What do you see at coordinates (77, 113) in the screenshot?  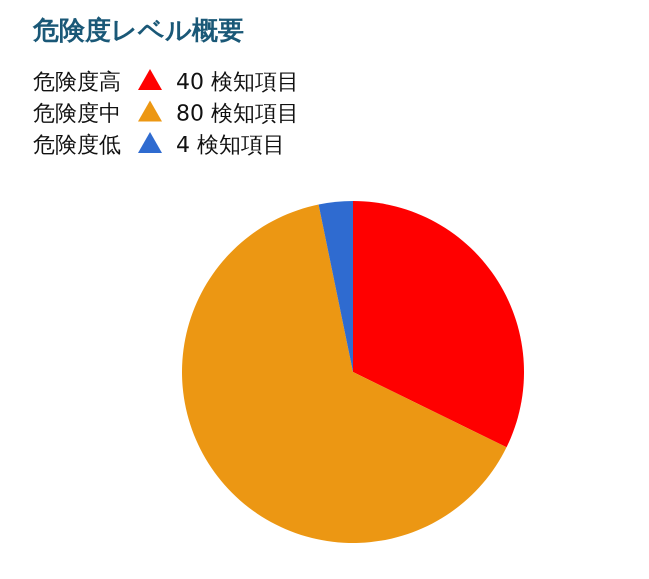 I see `legend-label: 危険度中` at bounding box center [77, 113].